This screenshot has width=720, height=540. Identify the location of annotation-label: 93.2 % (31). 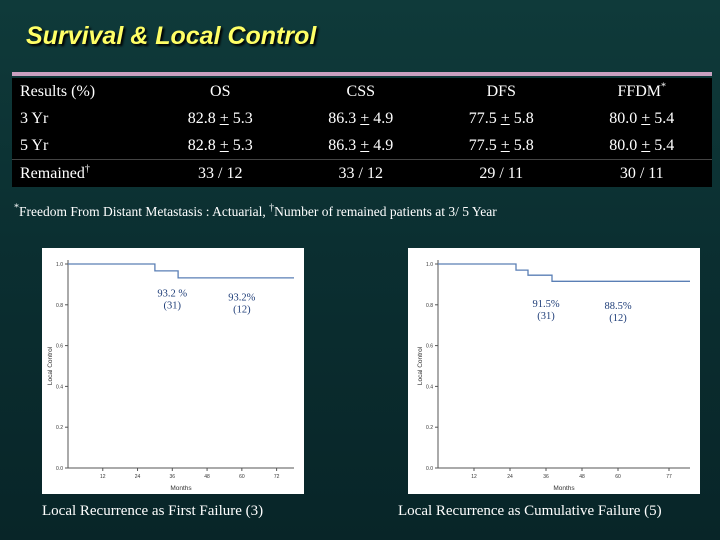
(172, 300).